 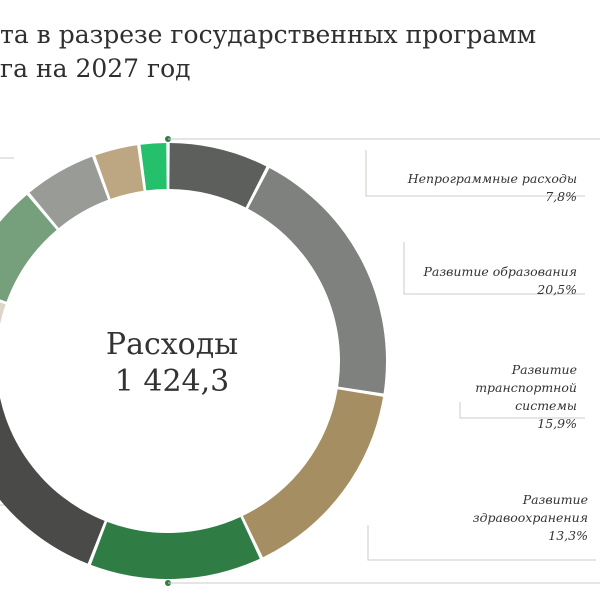 I want to click on label-text: здравоохранения, so click(x=530, y=517).